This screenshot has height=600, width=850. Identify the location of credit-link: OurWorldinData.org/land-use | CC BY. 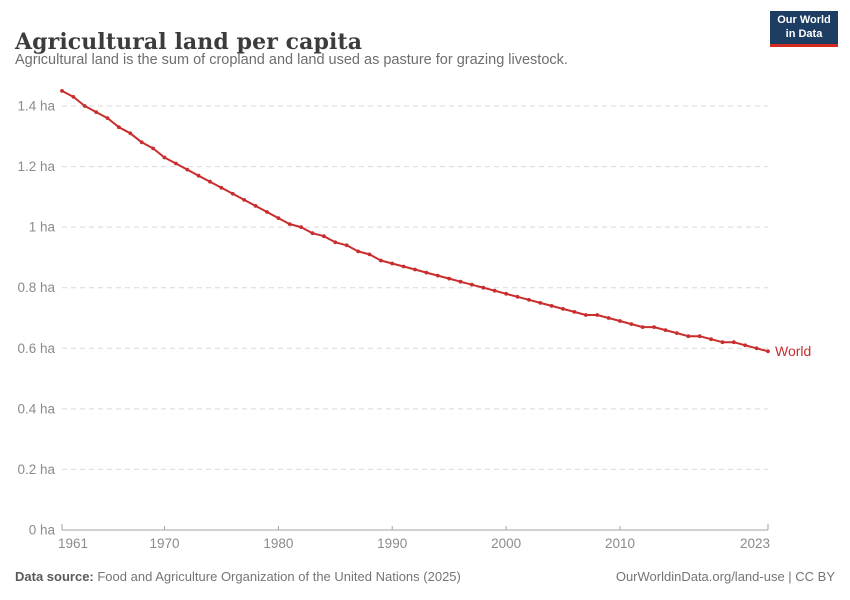
(725, 576).